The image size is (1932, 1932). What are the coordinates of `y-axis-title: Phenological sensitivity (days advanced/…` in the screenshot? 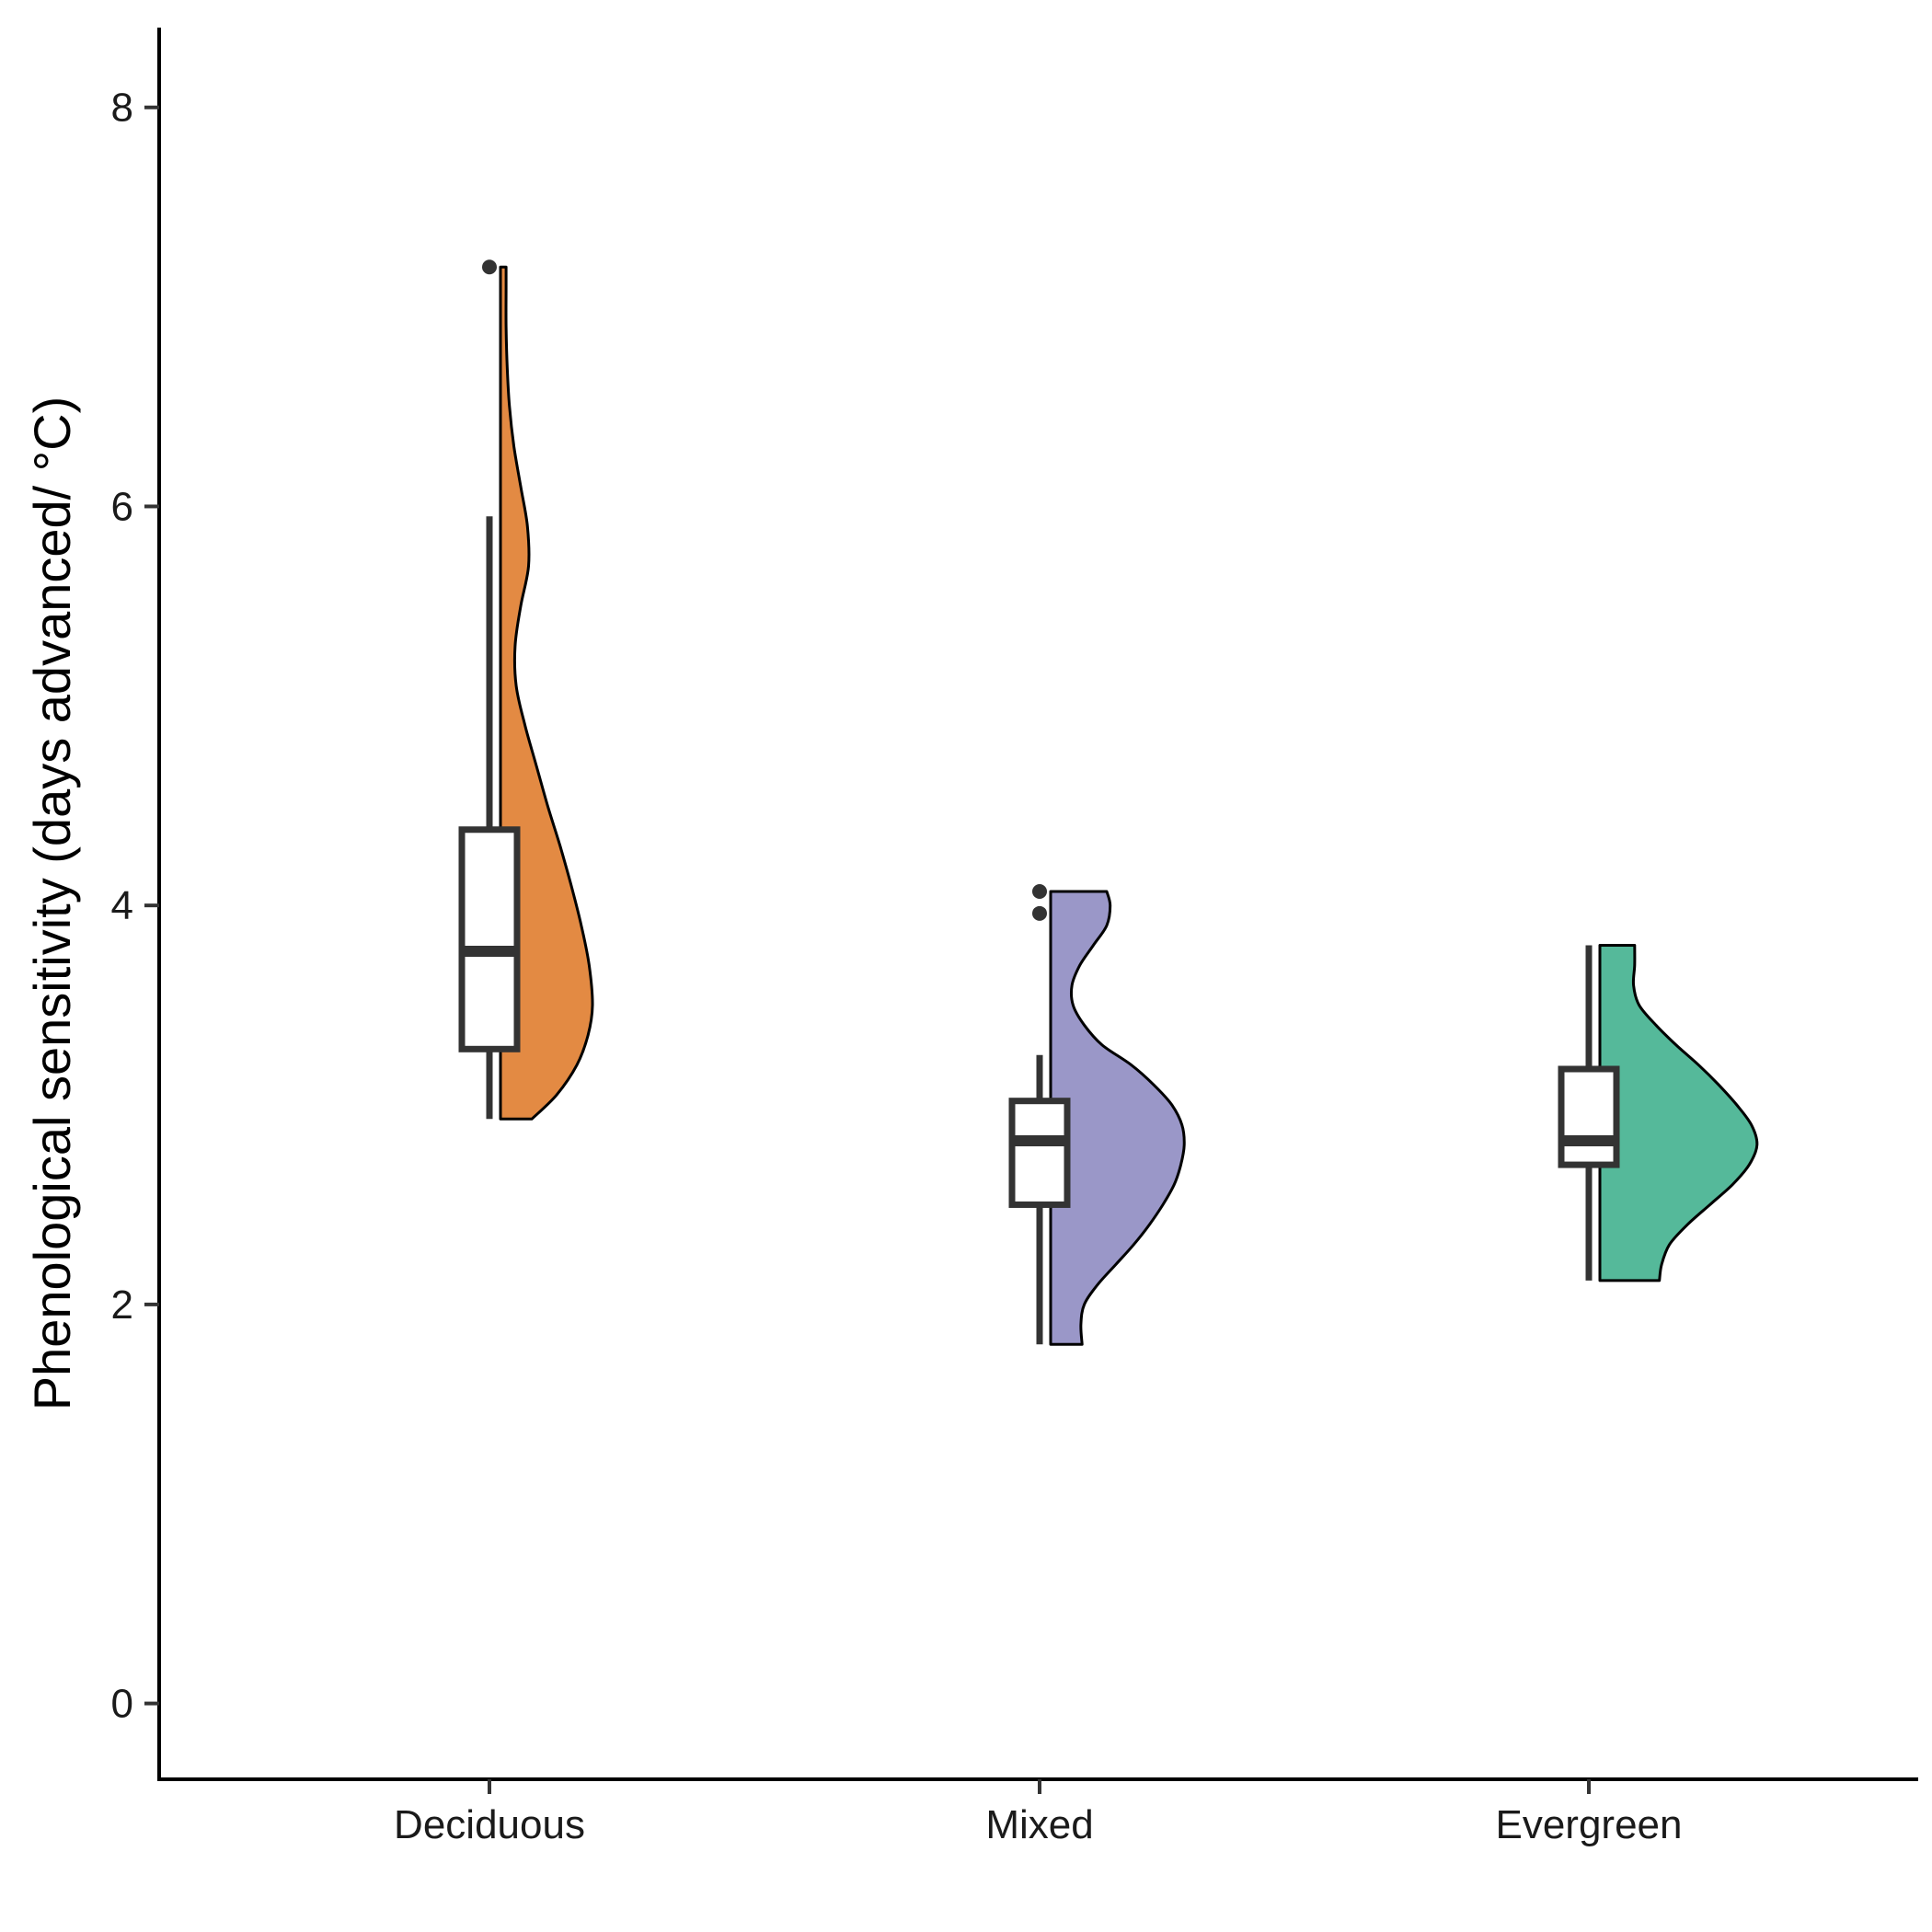 It's located at (52, 904).